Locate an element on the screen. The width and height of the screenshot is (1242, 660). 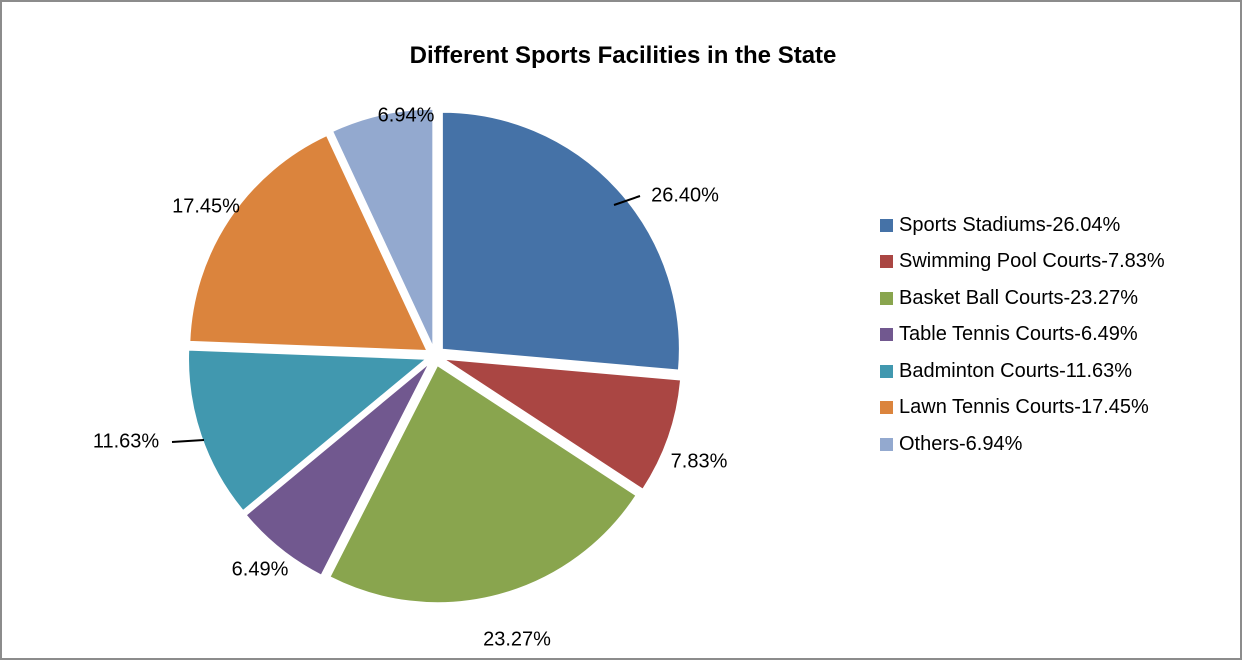
data-label: 23.27% is located at coordinates (517, 639).